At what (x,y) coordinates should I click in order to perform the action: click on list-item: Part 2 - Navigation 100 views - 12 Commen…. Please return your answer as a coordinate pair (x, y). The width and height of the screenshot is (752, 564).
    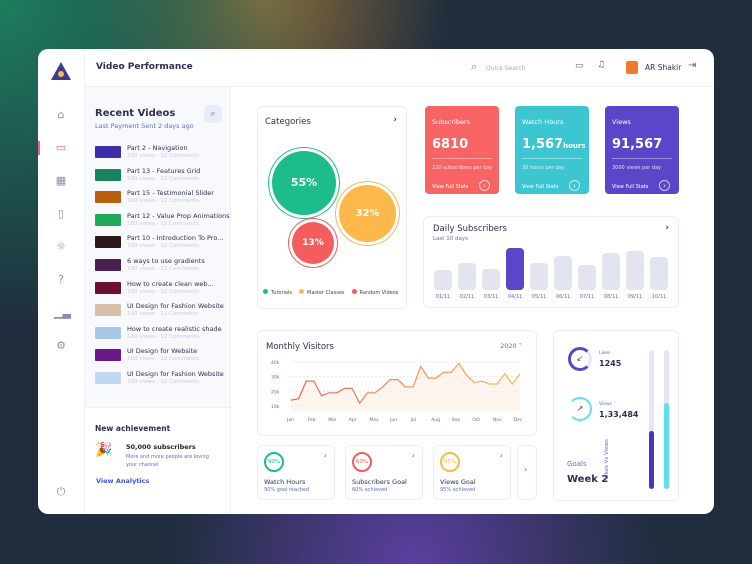
    Looking at the image, I should click on (162, 153).